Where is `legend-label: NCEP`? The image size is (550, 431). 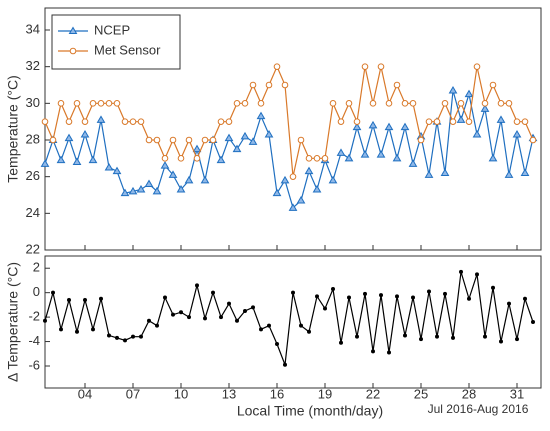
legend-label: NCEP is located at coordinates (112, 29).